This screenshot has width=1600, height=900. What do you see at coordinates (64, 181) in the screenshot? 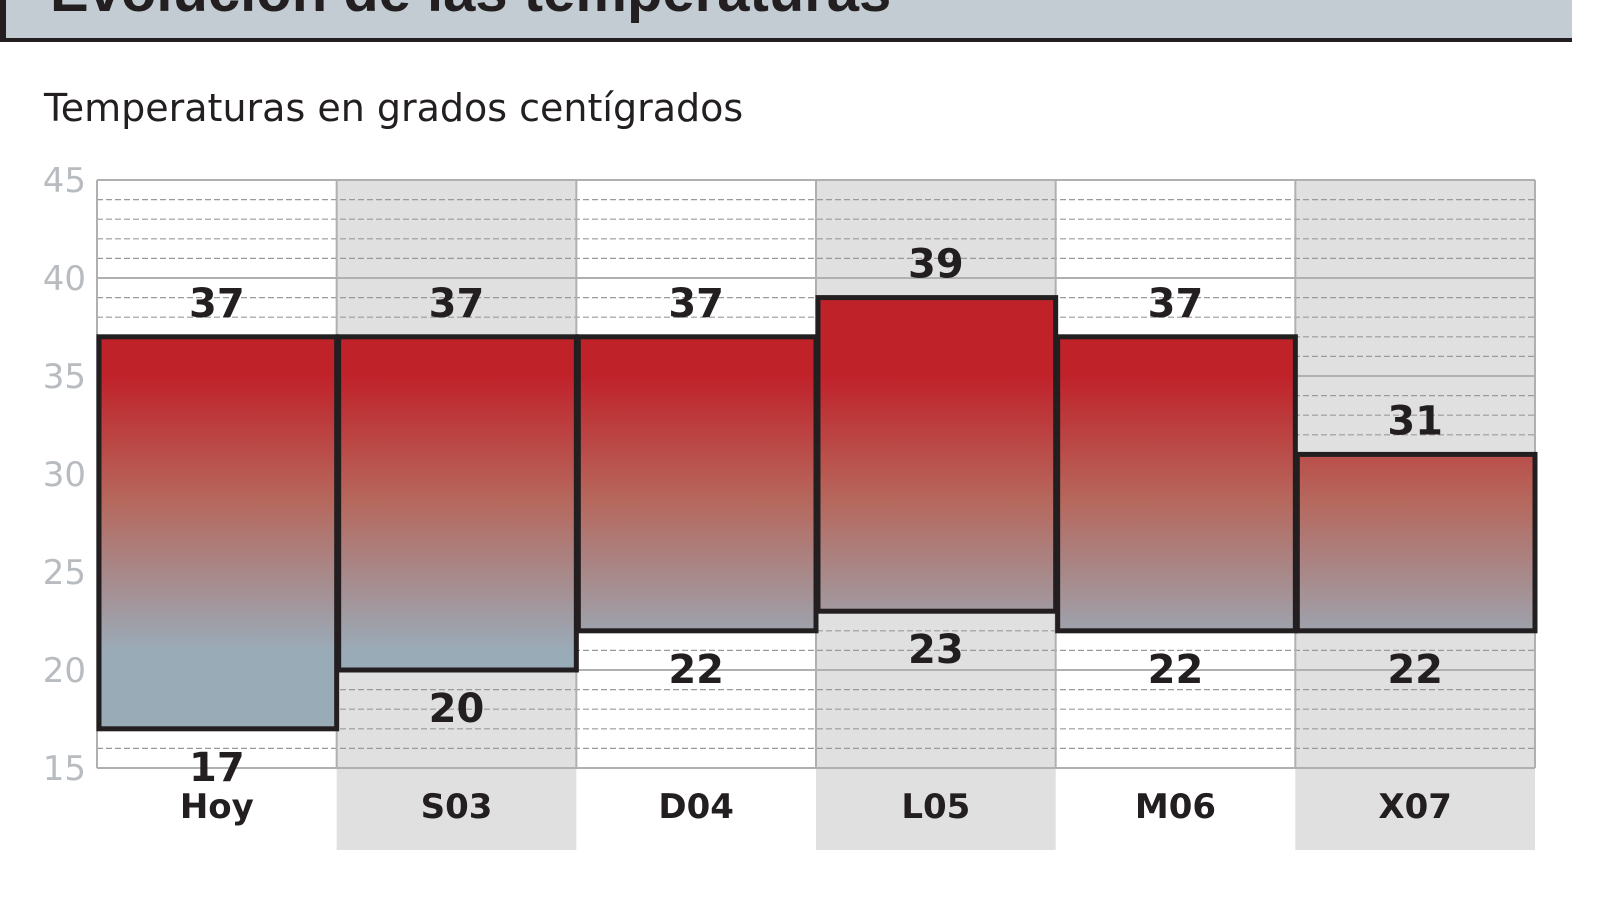
I see `y-tick-label: 45` at bounding box center [64, 181].